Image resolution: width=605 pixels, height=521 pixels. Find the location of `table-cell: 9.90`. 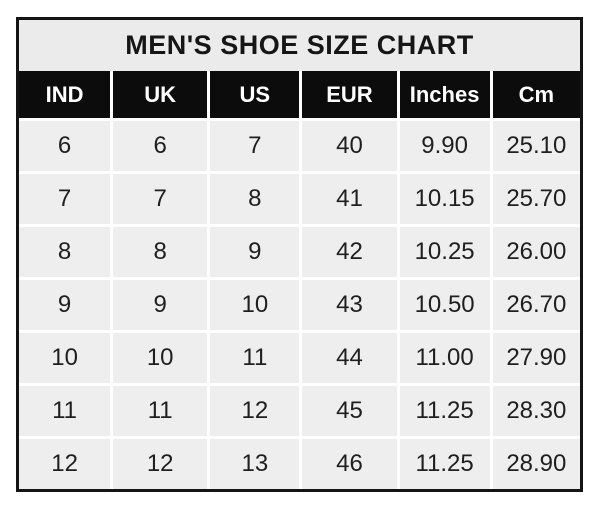

table-cell: 9.90 is located at coordinates (444, 146).